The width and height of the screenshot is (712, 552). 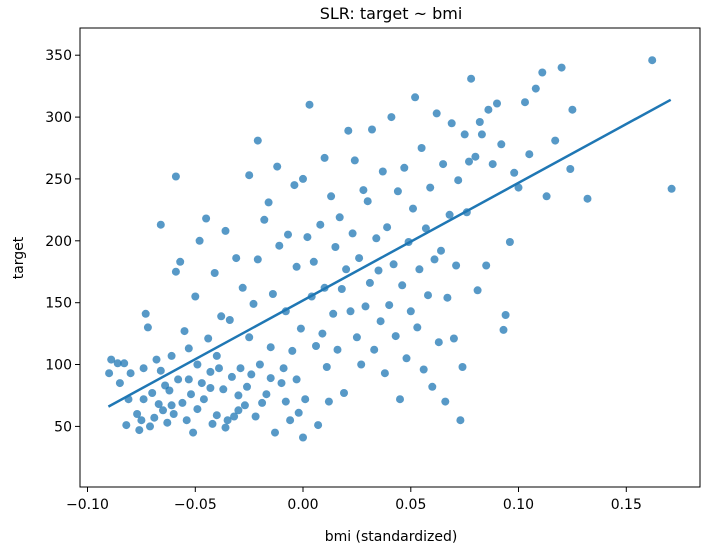 What do you see at coordinates (518, 505) in the screenshot?
I see `x-tick-label: 0.10` at bounding box center [518, 505].